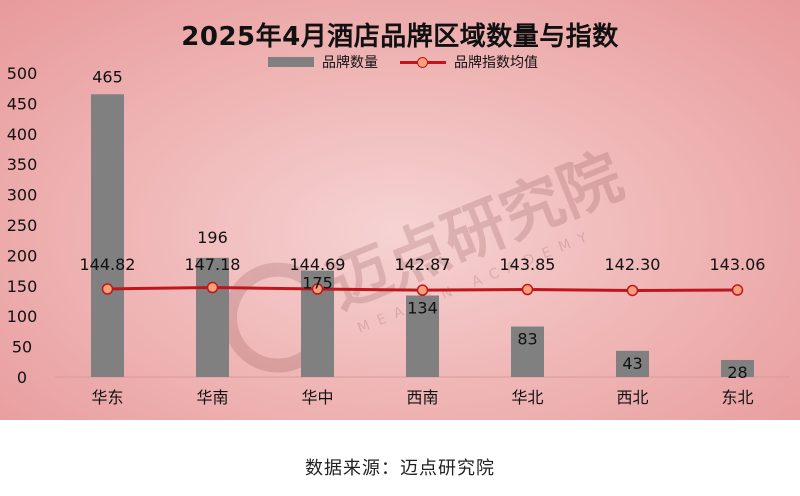 This screenshot has width=800, height=496. I want to click on bar-data-label: 83, so click(527, 339).